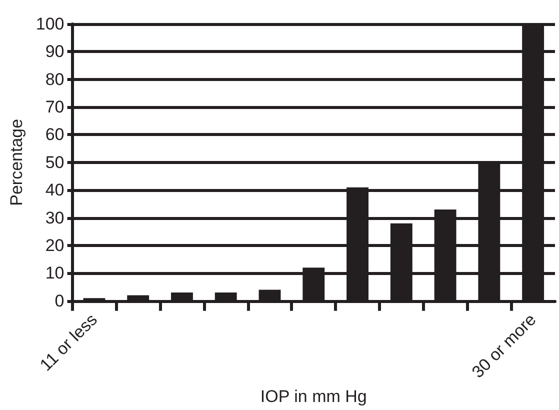 The height and width of the screenshot is (410, 559). What do you see at coordinates (54, 79) in the screenshot?
I see `y-tick-label: 80` at bounding box center [54, 79].